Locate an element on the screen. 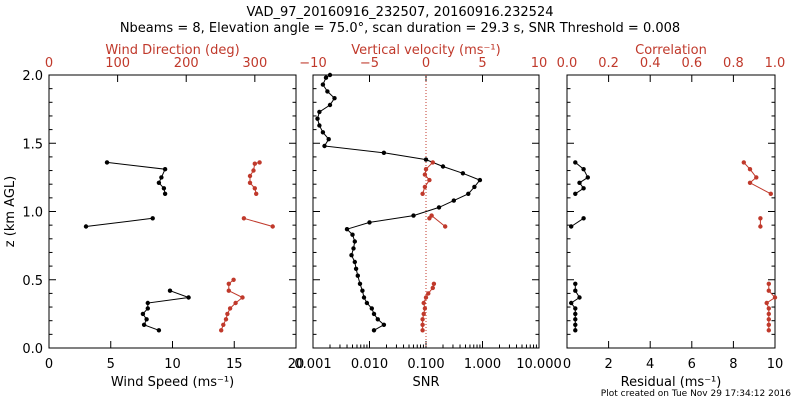 The image size is (800, 400). x-tick-label: 15 is located at coordinates (234, 364).